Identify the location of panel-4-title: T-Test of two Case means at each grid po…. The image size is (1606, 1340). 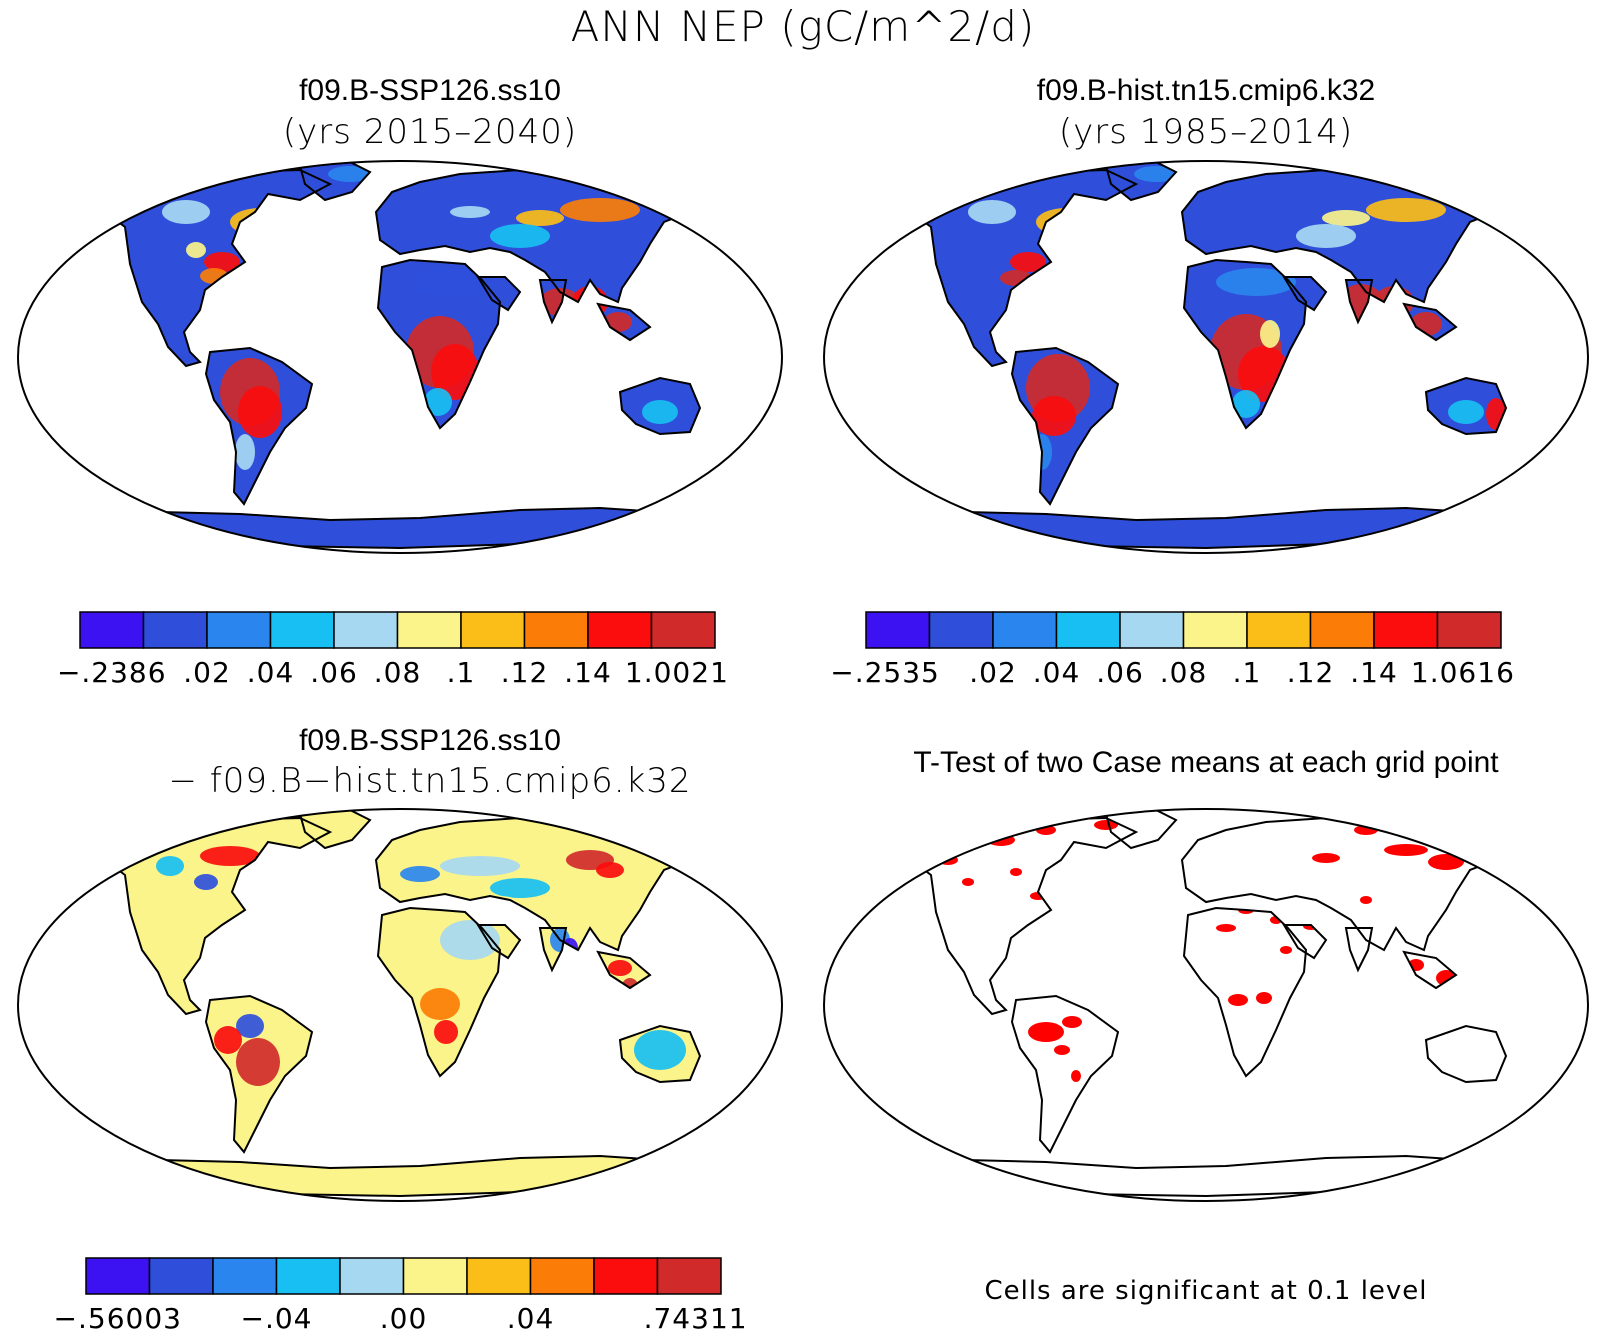
(1206, 762).